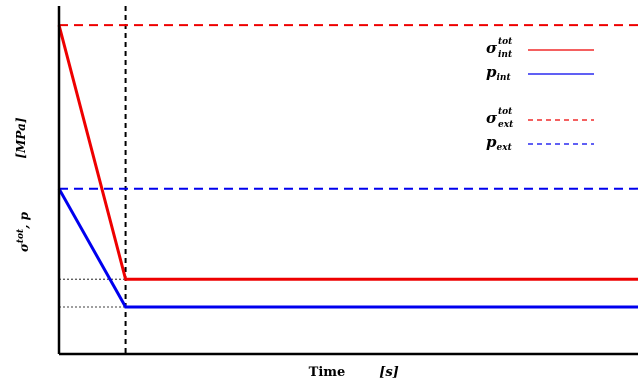  Describe the element at coordinates (499, 48) in the screenshot. I see `legend-label-sig_int: σtot int` at that location.